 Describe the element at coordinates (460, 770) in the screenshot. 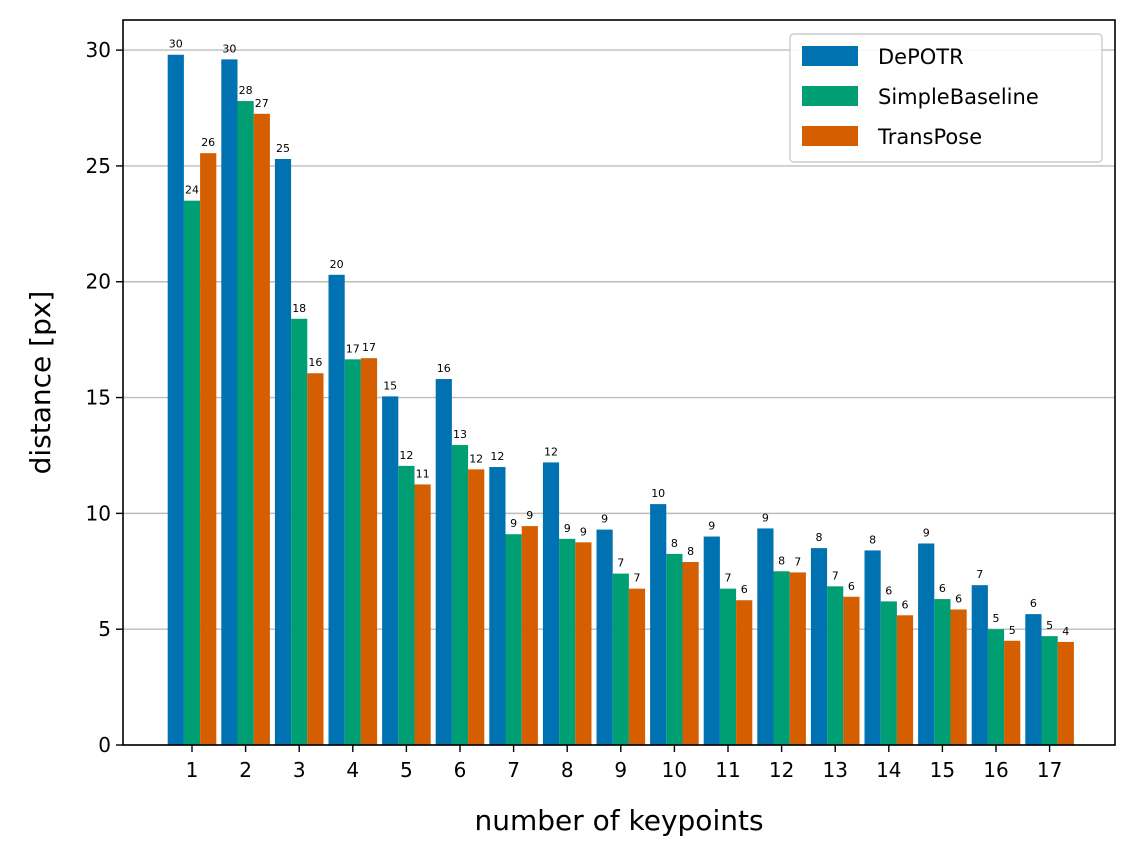

I see `x-tick-label: 6` at that location.